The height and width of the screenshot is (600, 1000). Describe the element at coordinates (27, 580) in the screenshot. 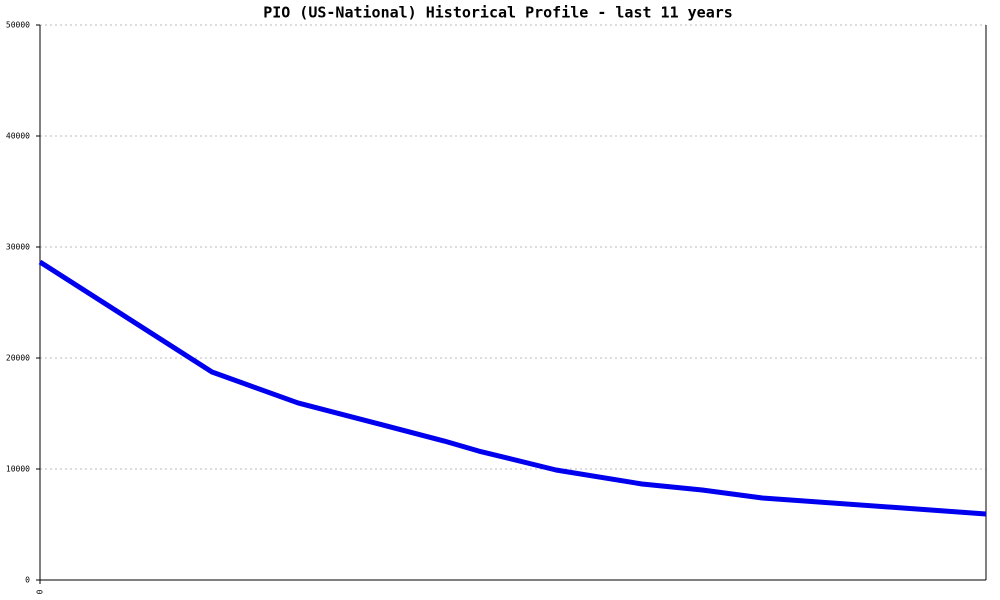

I see `y-tick-label: 0` at that location.